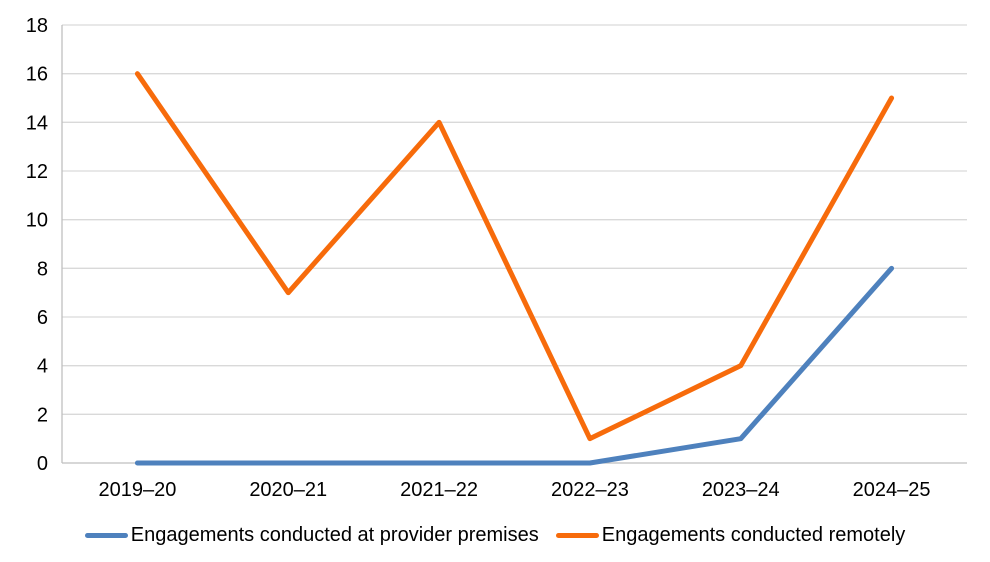 Image resolution: width=990 pixels, height=562 pixels. Describe the element at coordinates (37, 26) in the screenshot. I see `y-tick-label: 18` at that location.